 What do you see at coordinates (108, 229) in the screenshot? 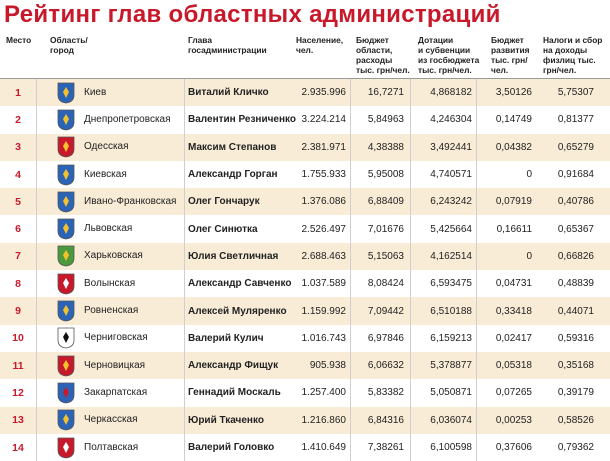
I see `region-cell: Львовская` at bounding box center [108, 229].